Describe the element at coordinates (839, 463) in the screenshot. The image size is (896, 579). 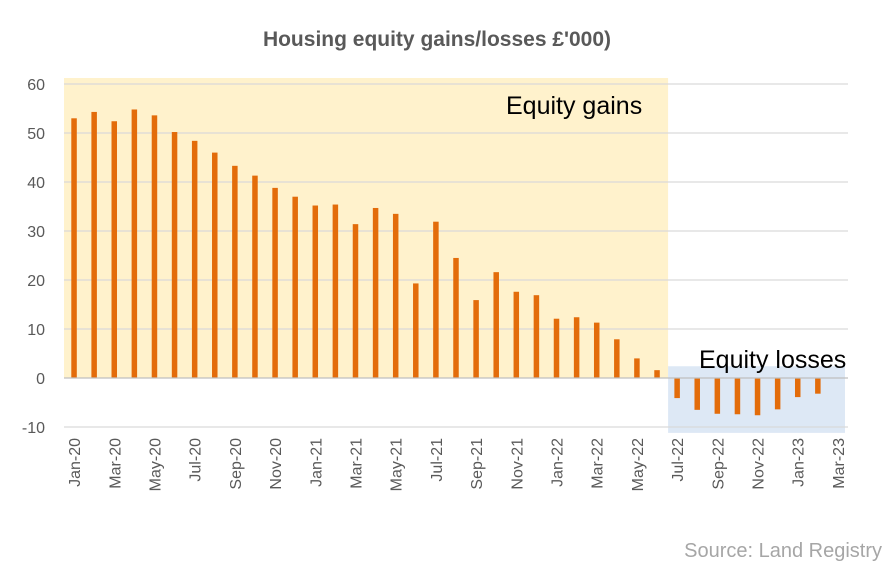
I see `x-tick-label: Mar-23` at that location.